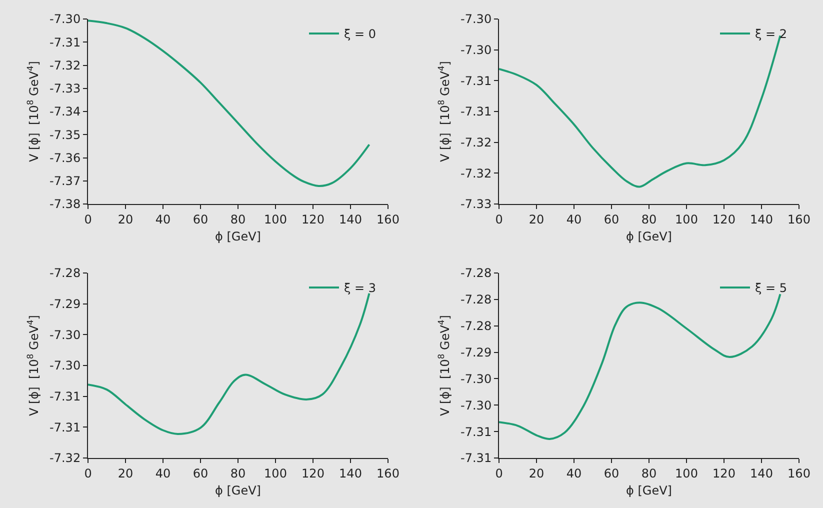  Describe the element at coordinates (360, 288) in the screenshot. I see `legend-label: ξ = 3` at that location.